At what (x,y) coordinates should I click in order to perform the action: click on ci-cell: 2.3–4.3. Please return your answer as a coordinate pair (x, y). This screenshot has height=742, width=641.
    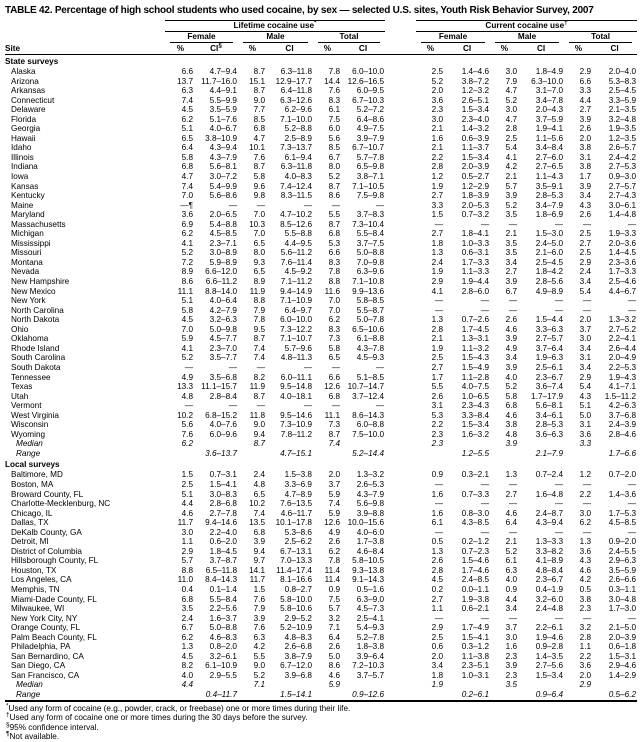
    Looking at the image, I should click on (475, 406).